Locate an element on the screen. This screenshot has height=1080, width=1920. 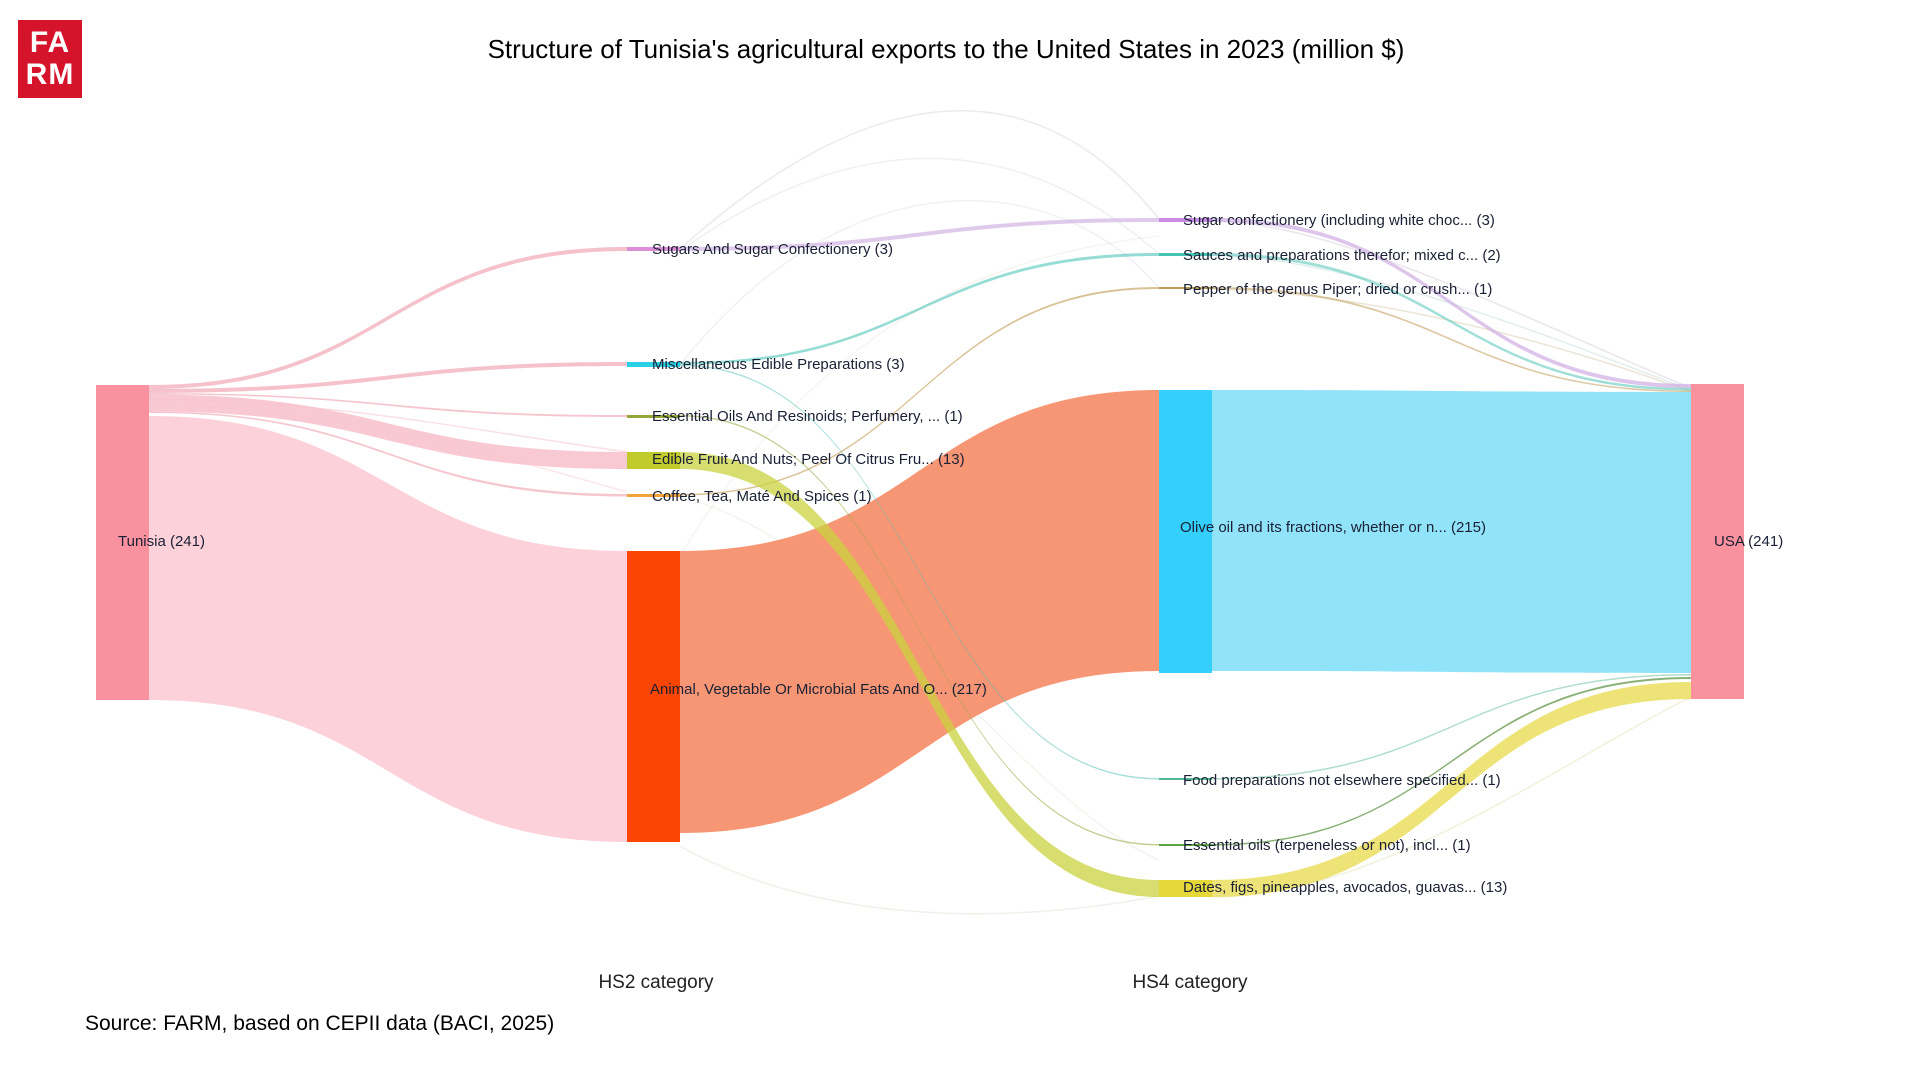
farm-logo-line2: RM is located at coordinates (50, 74).